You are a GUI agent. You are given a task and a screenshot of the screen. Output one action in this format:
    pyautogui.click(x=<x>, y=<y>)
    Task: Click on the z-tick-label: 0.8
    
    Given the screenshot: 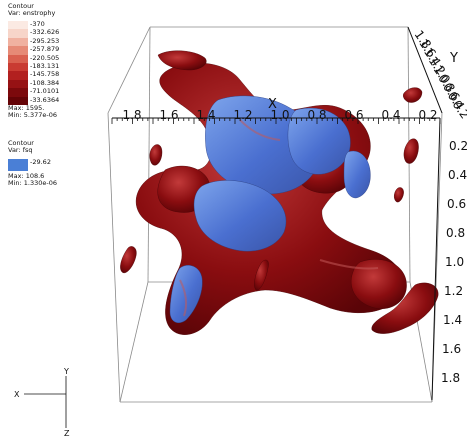 What is the action you would take?
    pyautogui.click(x=455, y=233)
    